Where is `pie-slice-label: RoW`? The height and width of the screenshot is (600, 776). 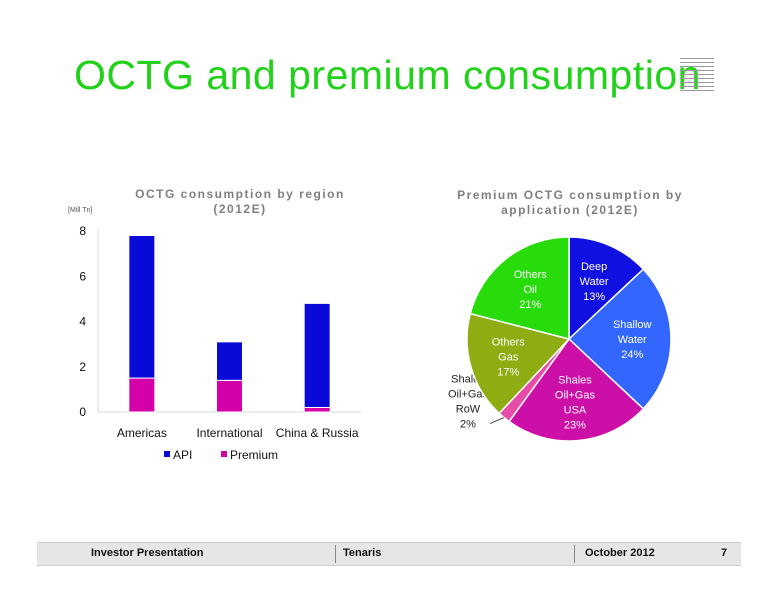 pie-slice-label: RoW is located at coordinates (468, 410).